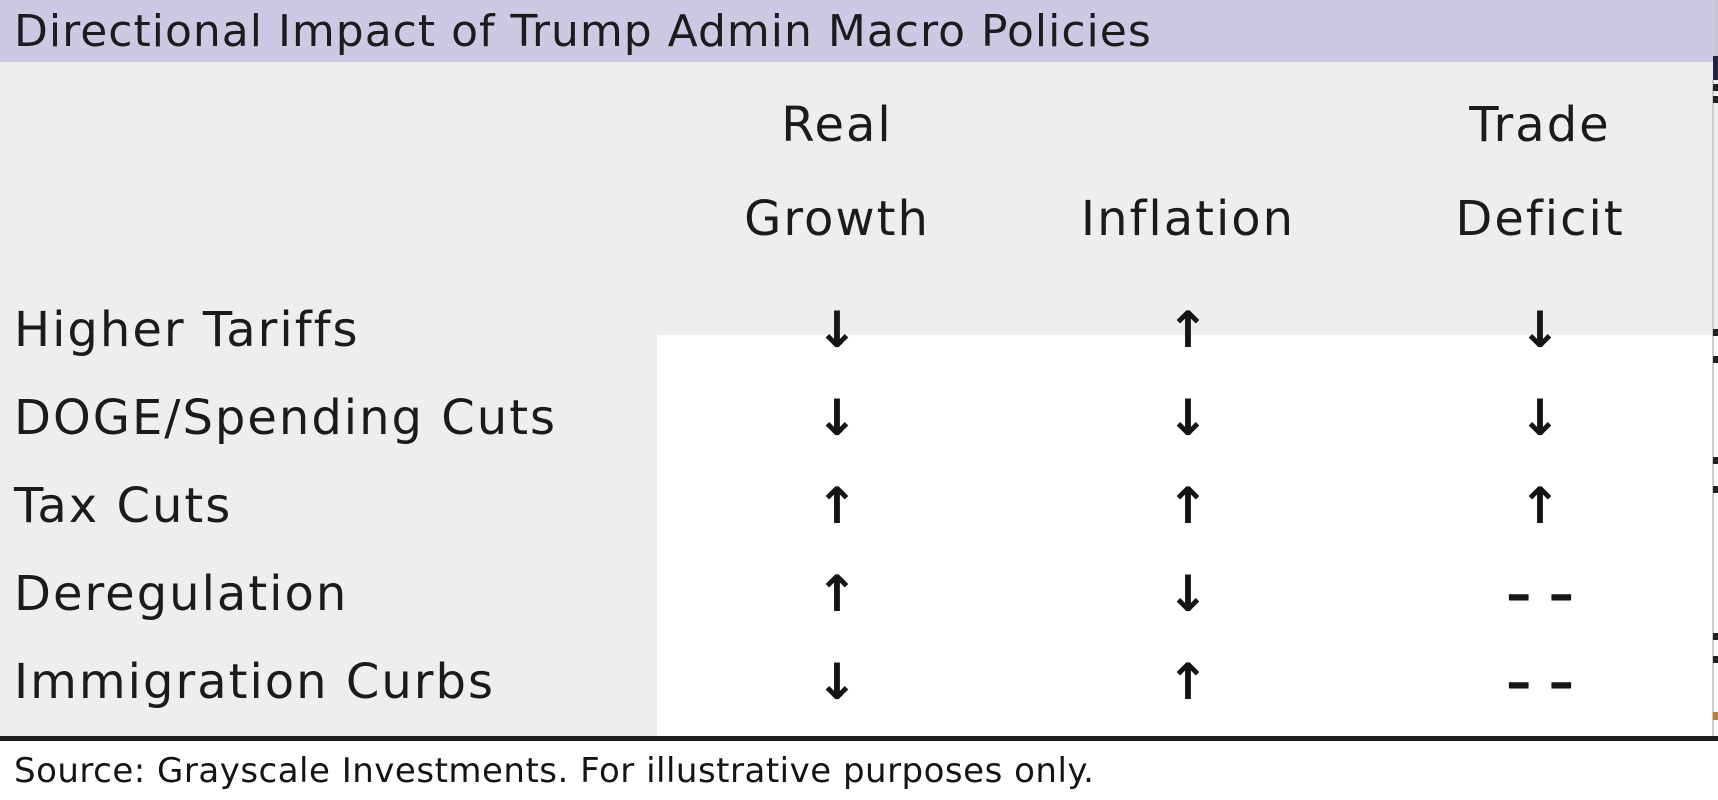  Describe the element at coordinates (1540, 682) in the screenshot. I see `cell-immigration-trade-deficit: – –` at that location.